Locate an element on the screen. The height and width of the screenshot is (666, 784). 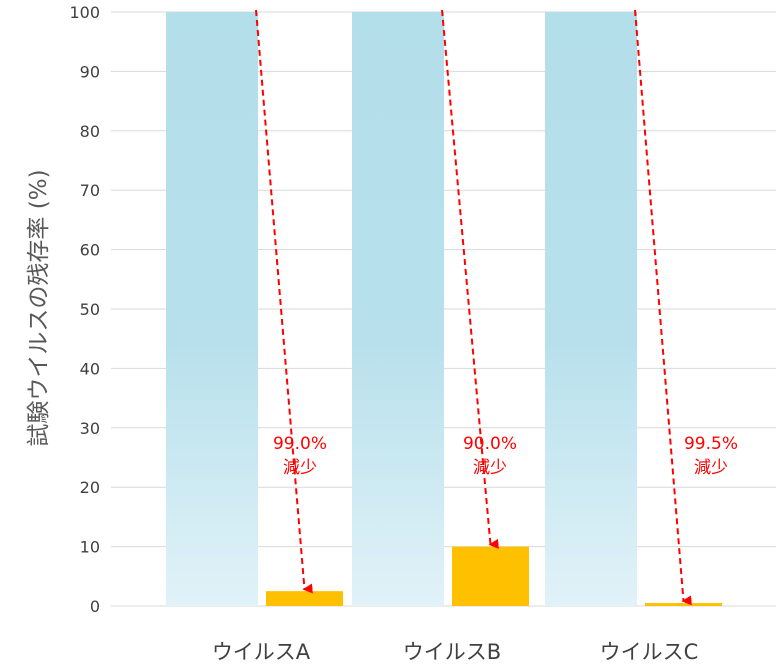
y-tick-label: 90 is located at coordinates (90, 71).